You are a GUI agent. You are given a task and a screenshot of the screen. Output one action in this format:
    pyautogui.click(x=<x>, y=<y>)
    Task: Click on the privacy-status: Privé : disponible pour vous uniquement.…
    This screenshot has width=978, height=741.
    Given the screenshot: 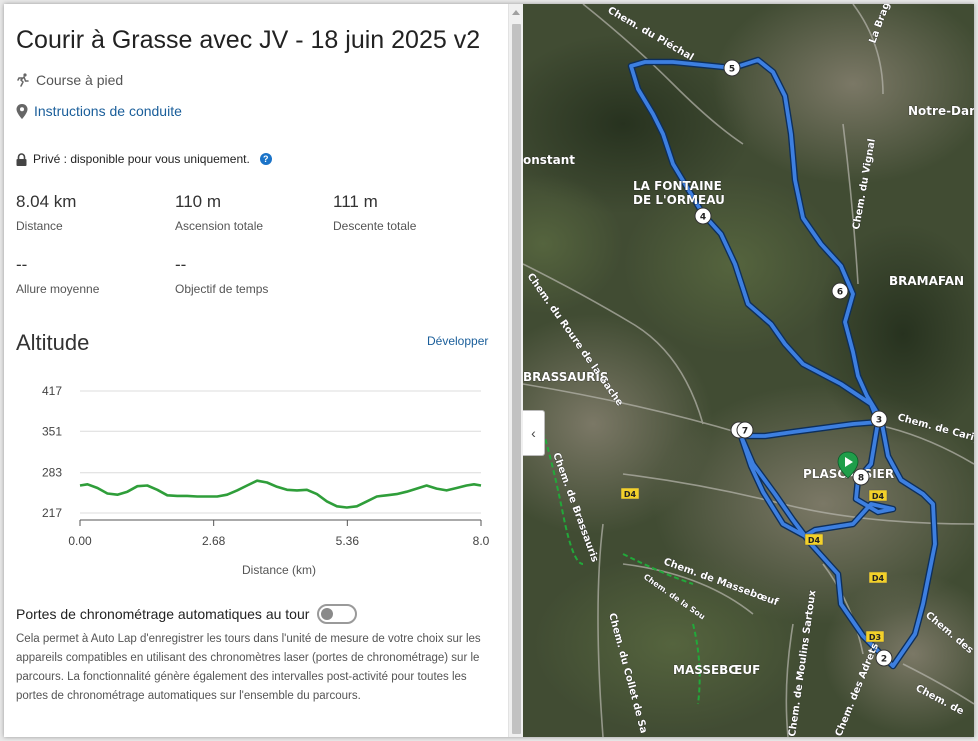 What is the action you would take?
    pyautogui.click(x=144, y=159)
    